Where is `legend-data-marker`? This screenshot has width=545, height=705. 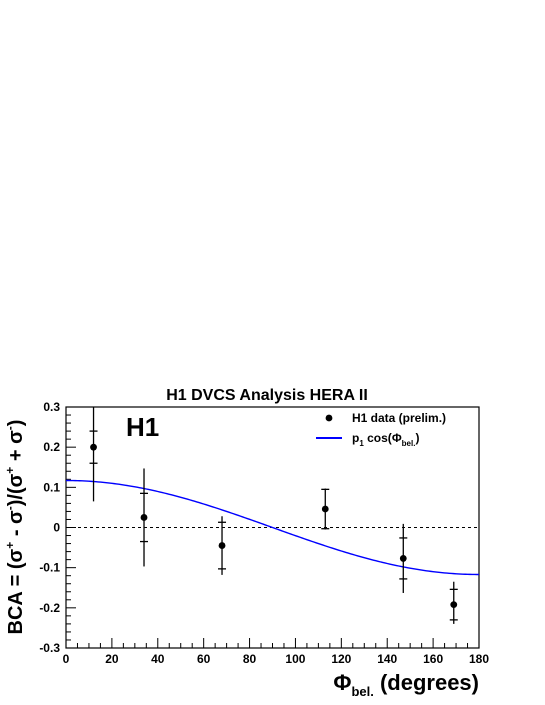
legend-data-marker is located at coordinates (329, 418).